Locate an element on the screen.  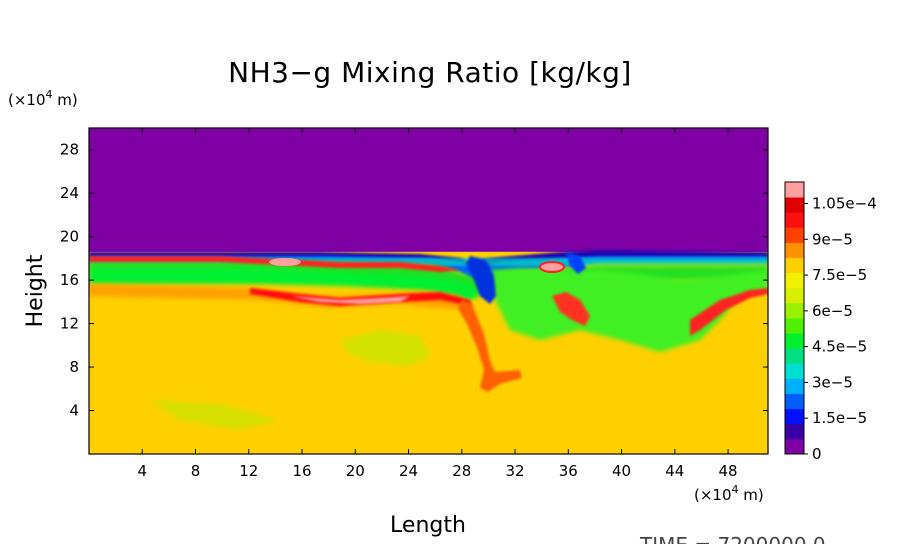
colorbar-tick-label: 3e−5 is located at coordinates (832, 382).